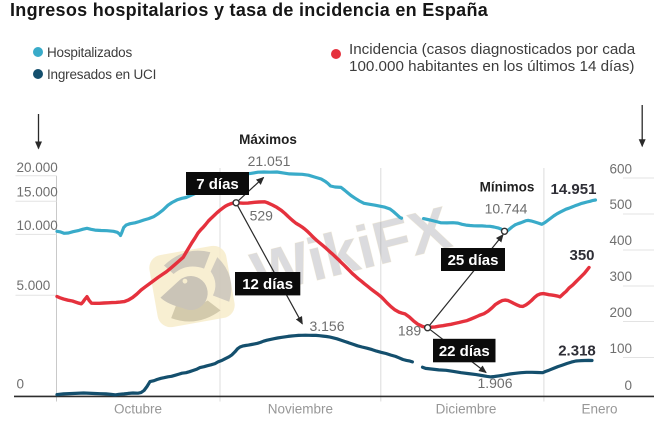  I want to click on svg-text: Mínimos, so click(507, 187).